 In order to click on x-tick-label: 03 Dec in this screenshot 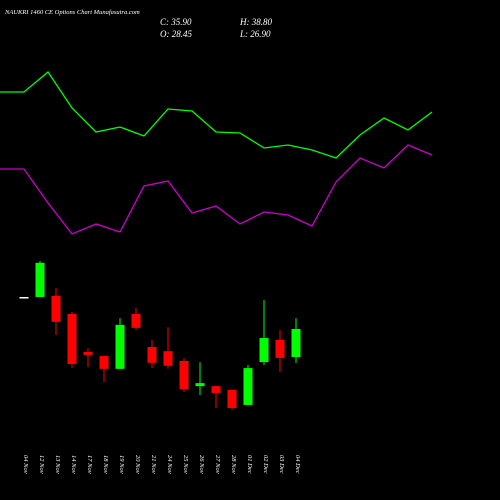, I will do `click(281, 464)`.